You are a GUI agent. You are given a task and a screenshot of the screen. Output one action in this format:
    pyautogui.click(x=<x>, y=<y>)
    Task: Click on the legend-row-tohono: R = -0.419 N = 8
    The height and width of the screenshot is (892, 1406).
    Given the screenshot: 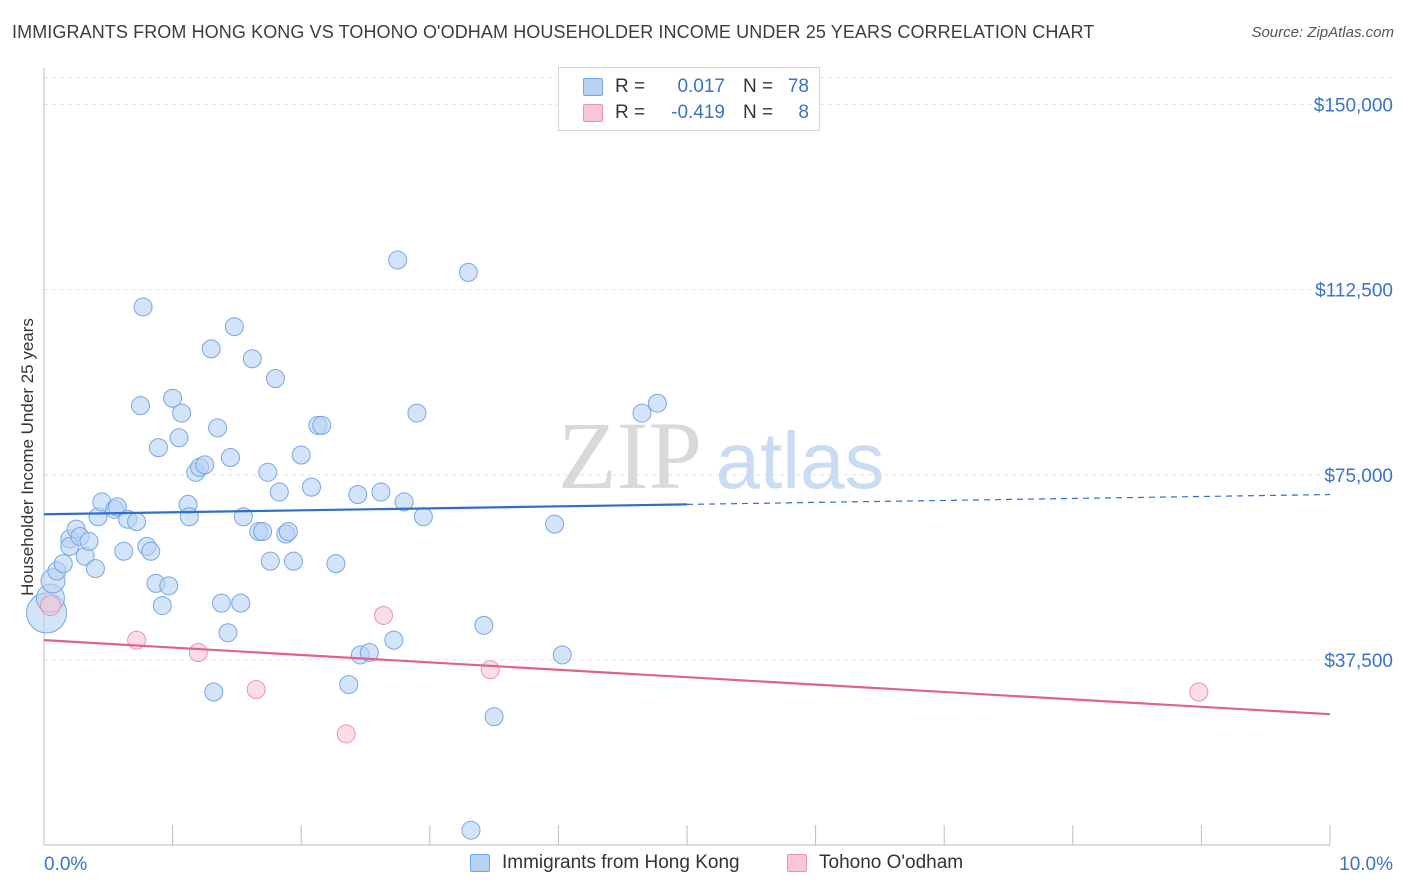 What is the action you would take?
    pyautogui.click(x=696, y=113)
    